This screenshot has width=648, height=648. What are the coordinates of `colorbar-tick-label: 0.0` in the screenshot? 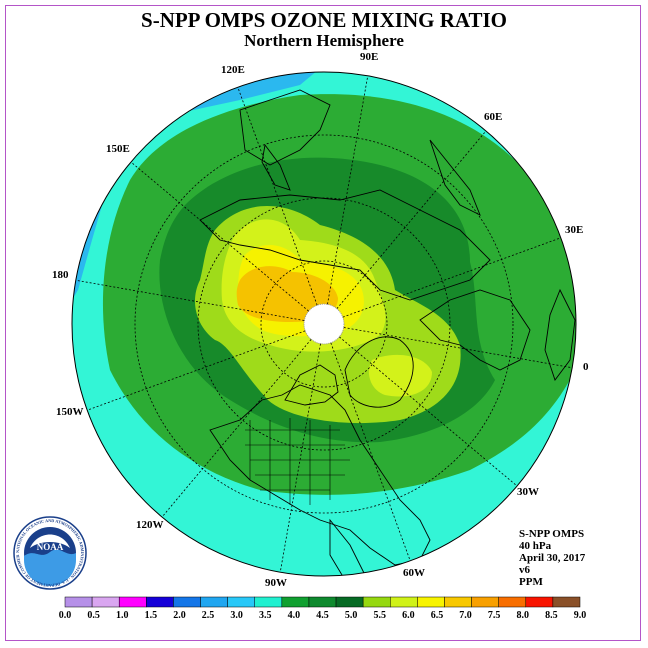 It's located at (65, 615).